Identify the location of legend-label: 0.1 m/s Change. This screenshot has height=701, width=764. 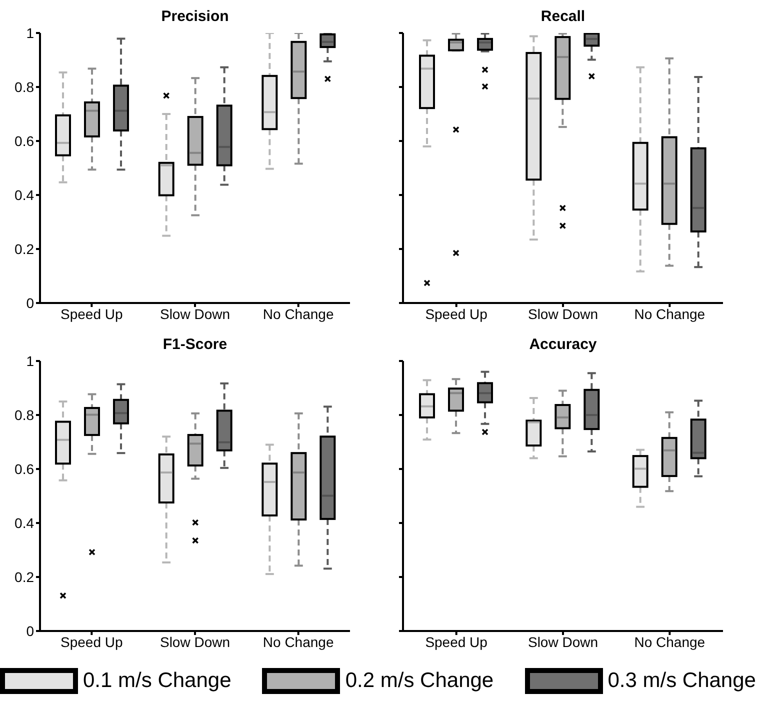
(157, 681).